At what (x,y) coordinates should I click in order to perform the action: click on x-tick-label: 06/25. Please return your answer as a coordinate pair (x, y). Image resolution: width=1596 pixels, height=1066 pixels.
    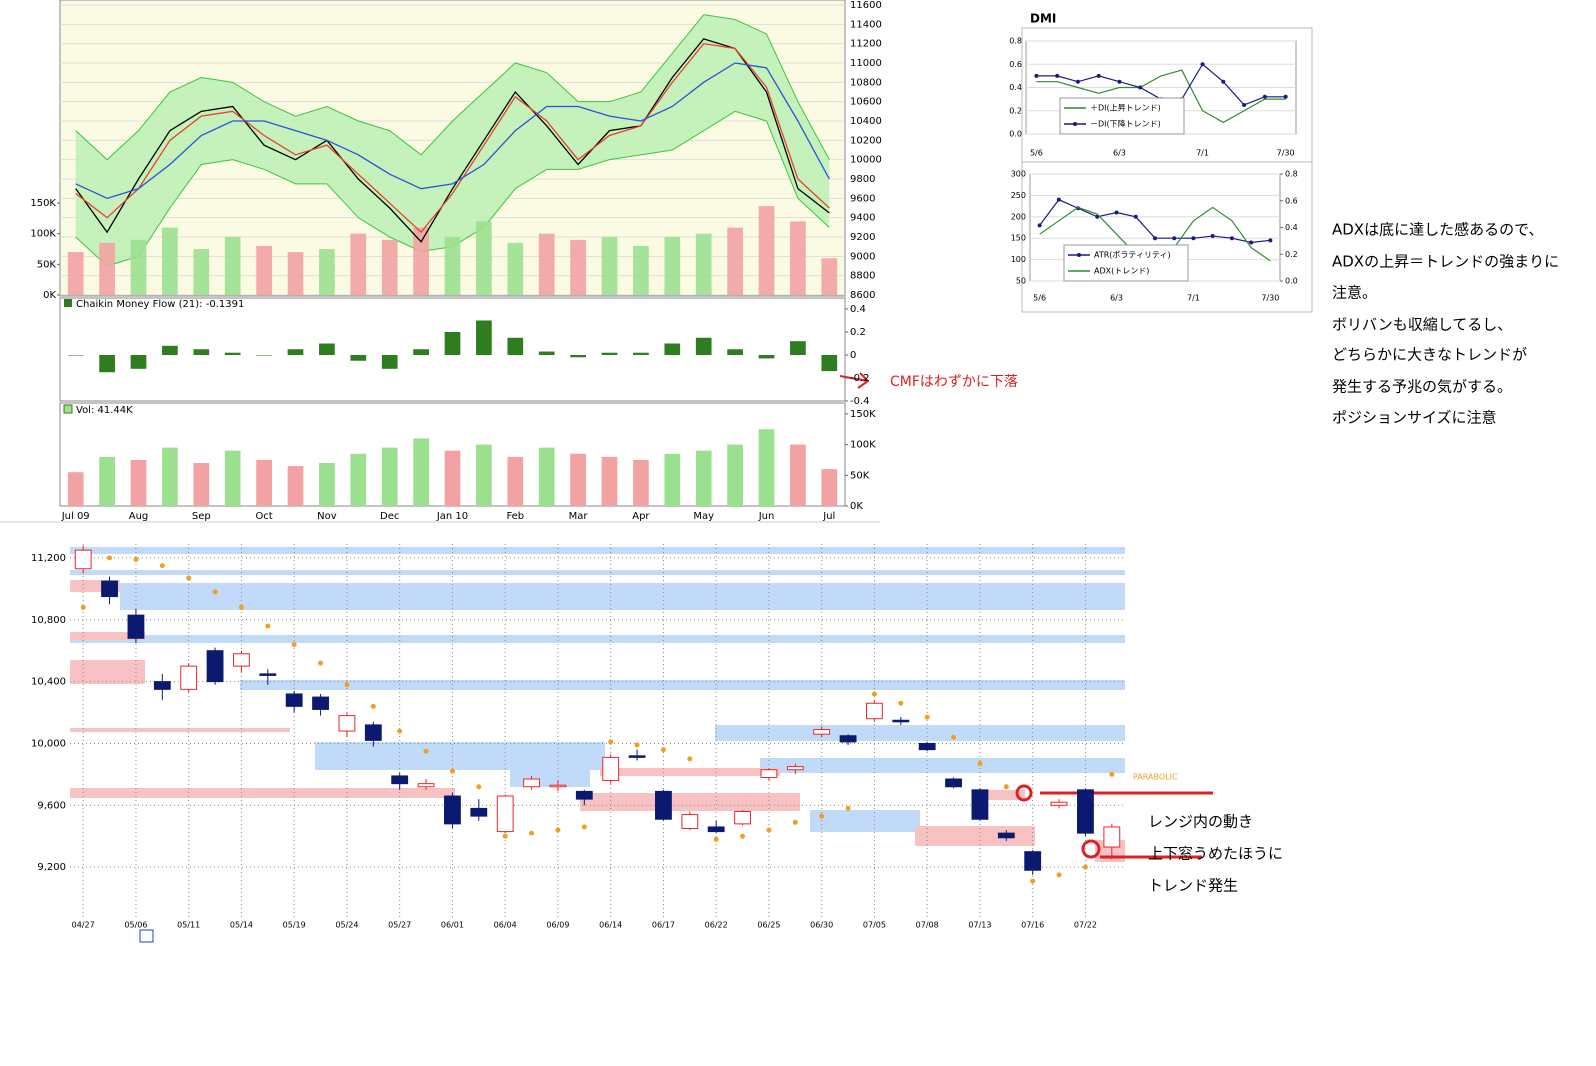
    Looking at the image, I should click on (768, 925).